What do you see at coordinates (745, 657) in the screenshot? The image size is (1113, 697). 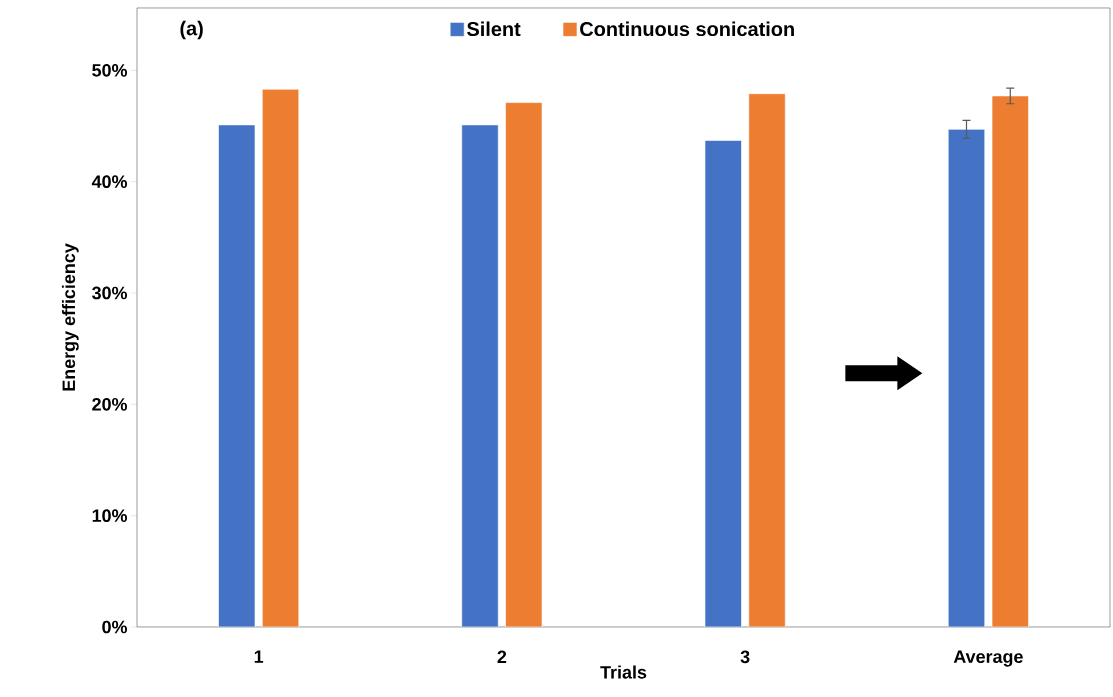 I see `x-tick-label: 3` at bounding box center [745, 657].